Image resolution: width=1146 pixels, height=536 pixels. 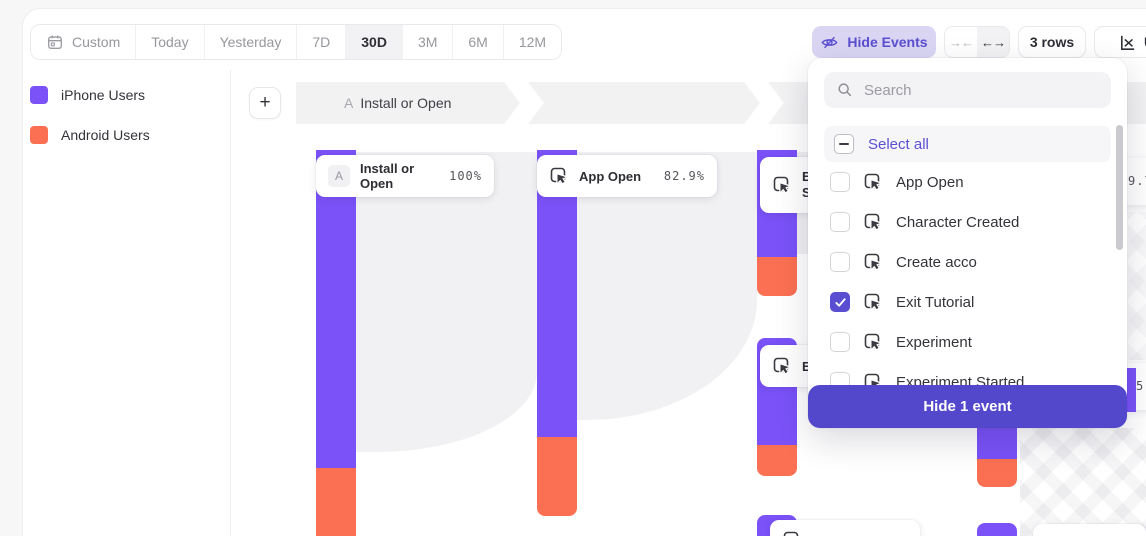 I want to click on bar-step2-iphone, so click(x=557, y=293).